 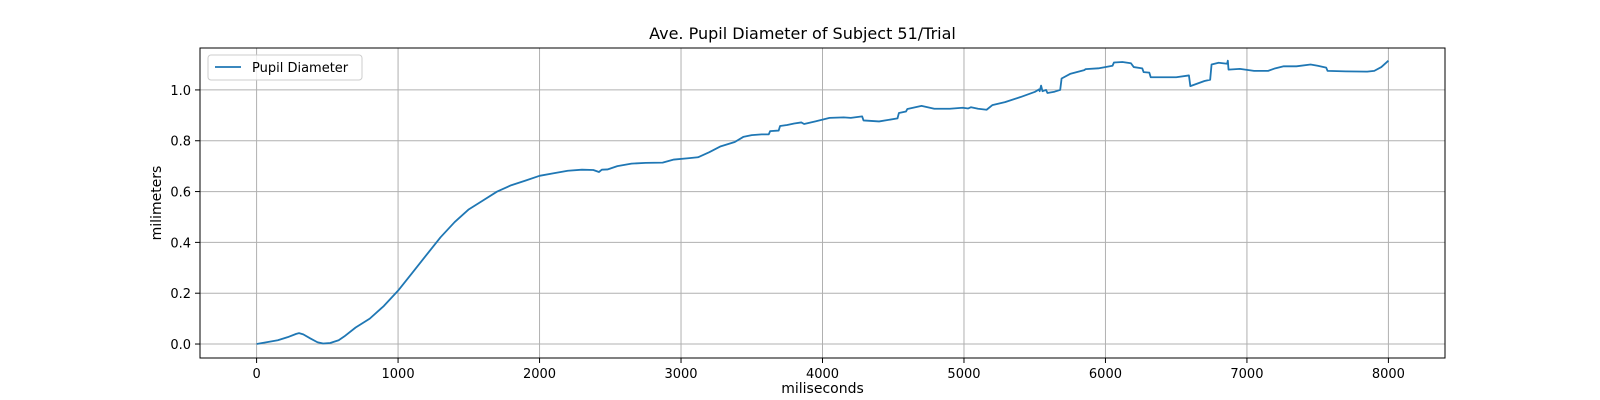 I want to click on x-tick-label: 4000, so click(x=822, y=374).